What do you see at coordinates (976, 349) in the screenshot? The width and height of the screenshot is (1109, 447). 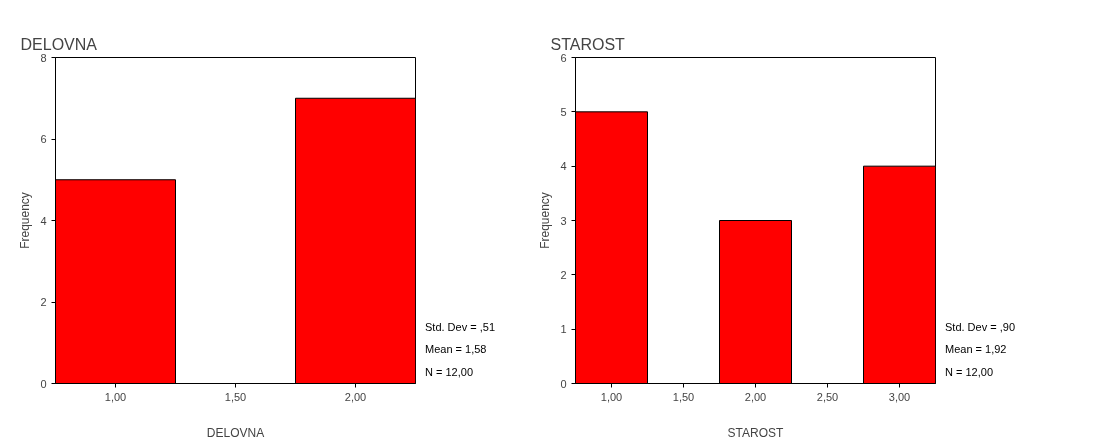 I see `text: Mean = 1,92` at bounding box center [976, 349].